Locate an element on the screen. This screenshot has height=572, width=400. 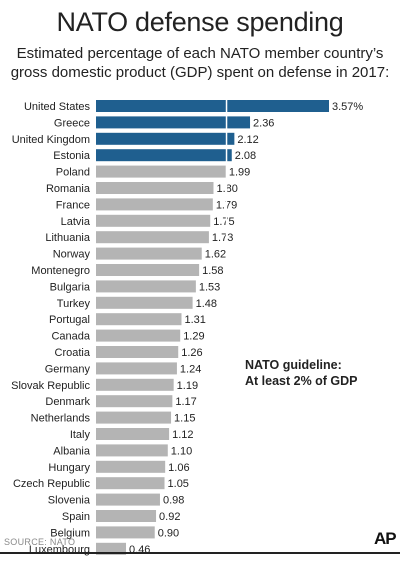
value-label-netherlands: 1.15 is located at coordinates (184, 419).